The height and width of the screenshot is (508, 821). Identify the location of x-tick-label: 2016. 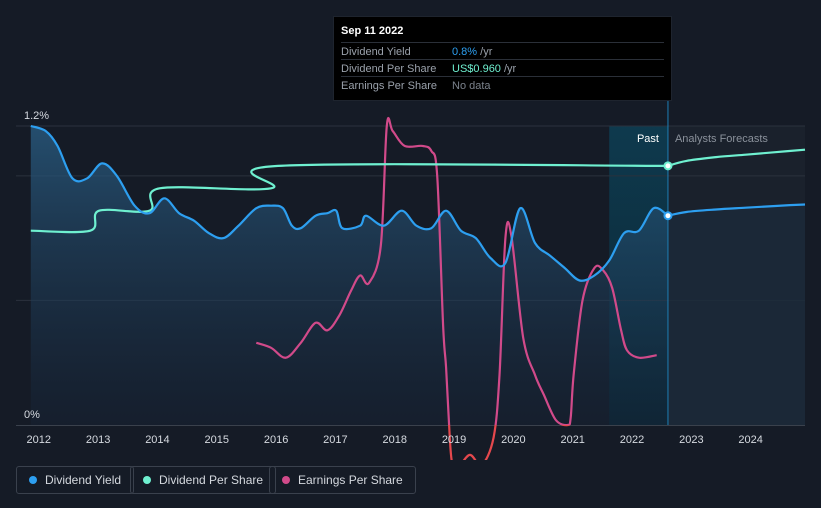
(276, 440).